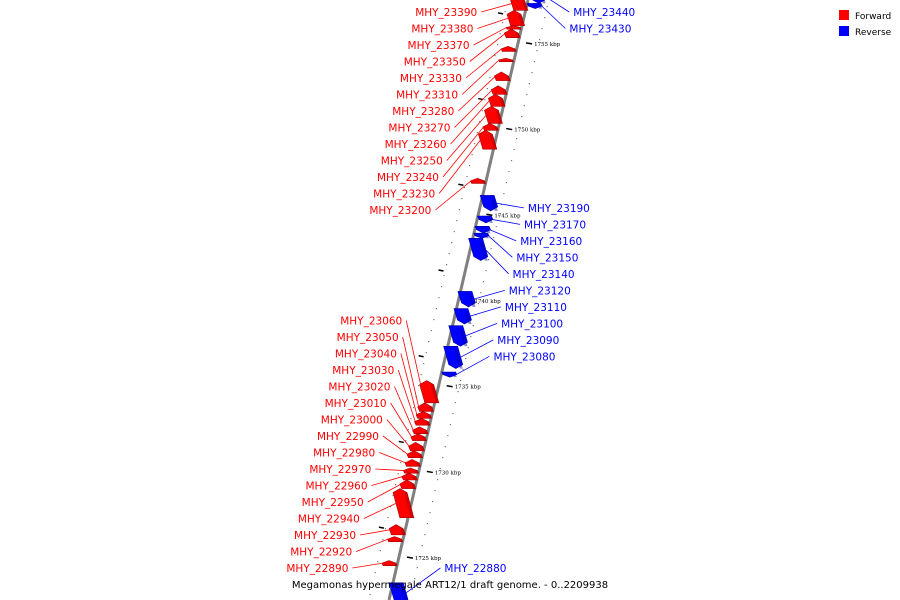  I want to click on gene-label-mhy_23270: MHY_23270, so click(419, 129).